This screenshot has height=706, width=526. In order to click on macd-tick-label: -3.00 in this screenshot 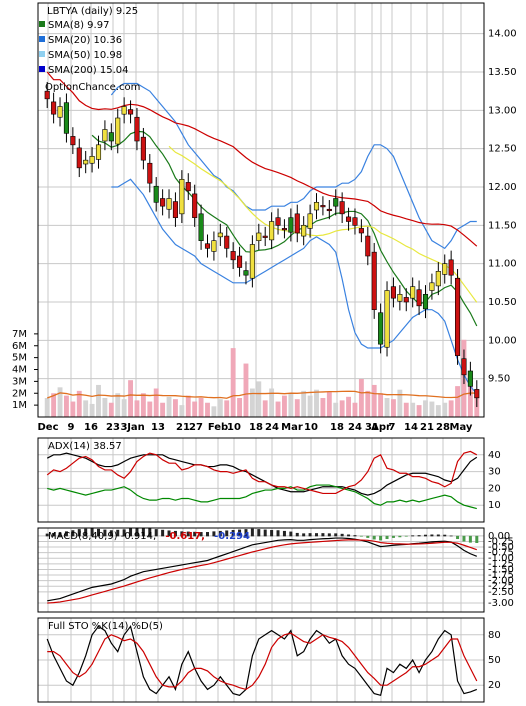, I will do `click(501, 603)`.